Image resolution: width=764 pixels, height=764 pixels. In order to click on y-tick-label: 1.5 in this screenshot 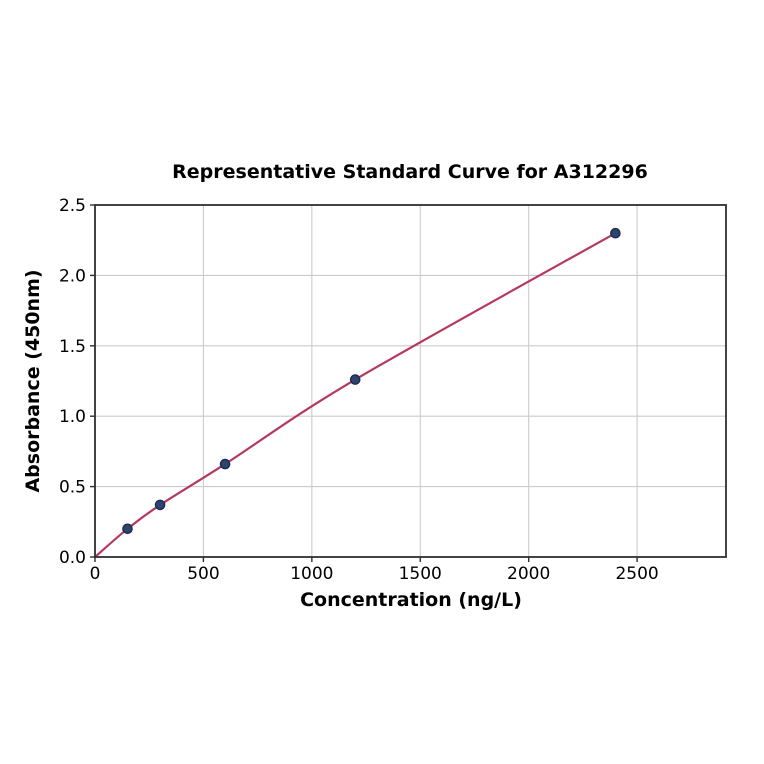, I will do `click(72, 347)`.